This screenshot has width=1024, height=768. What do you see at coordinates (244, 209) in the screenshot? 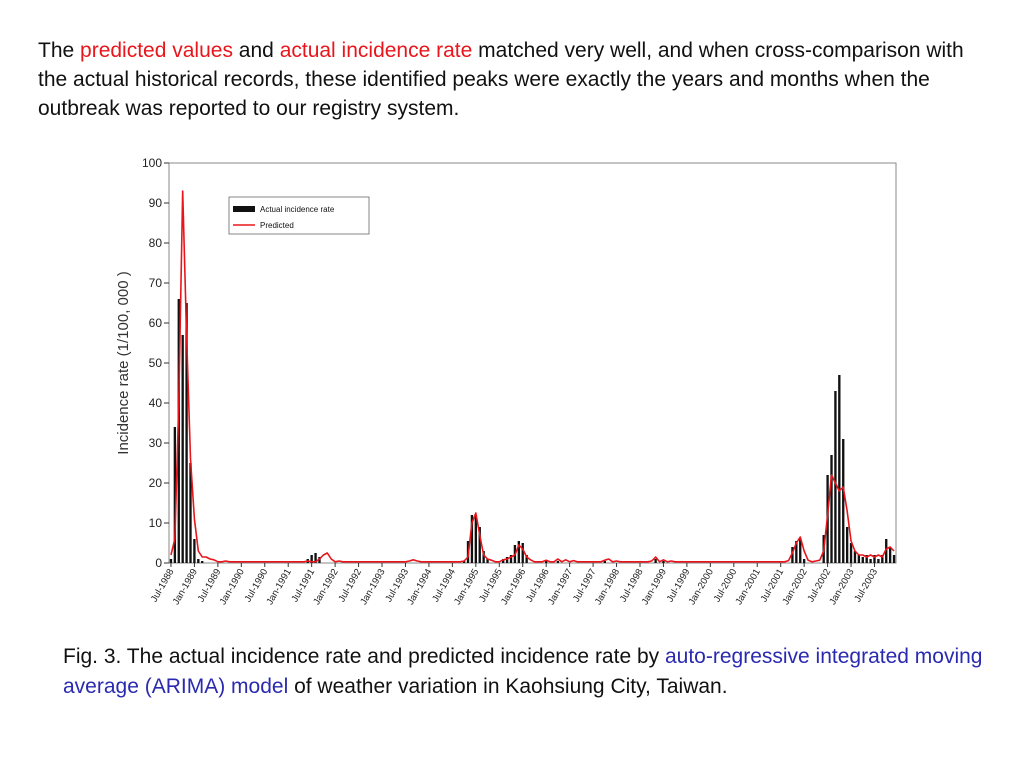
I see `legend-swatch-actual` at bounding box center [244, 209].